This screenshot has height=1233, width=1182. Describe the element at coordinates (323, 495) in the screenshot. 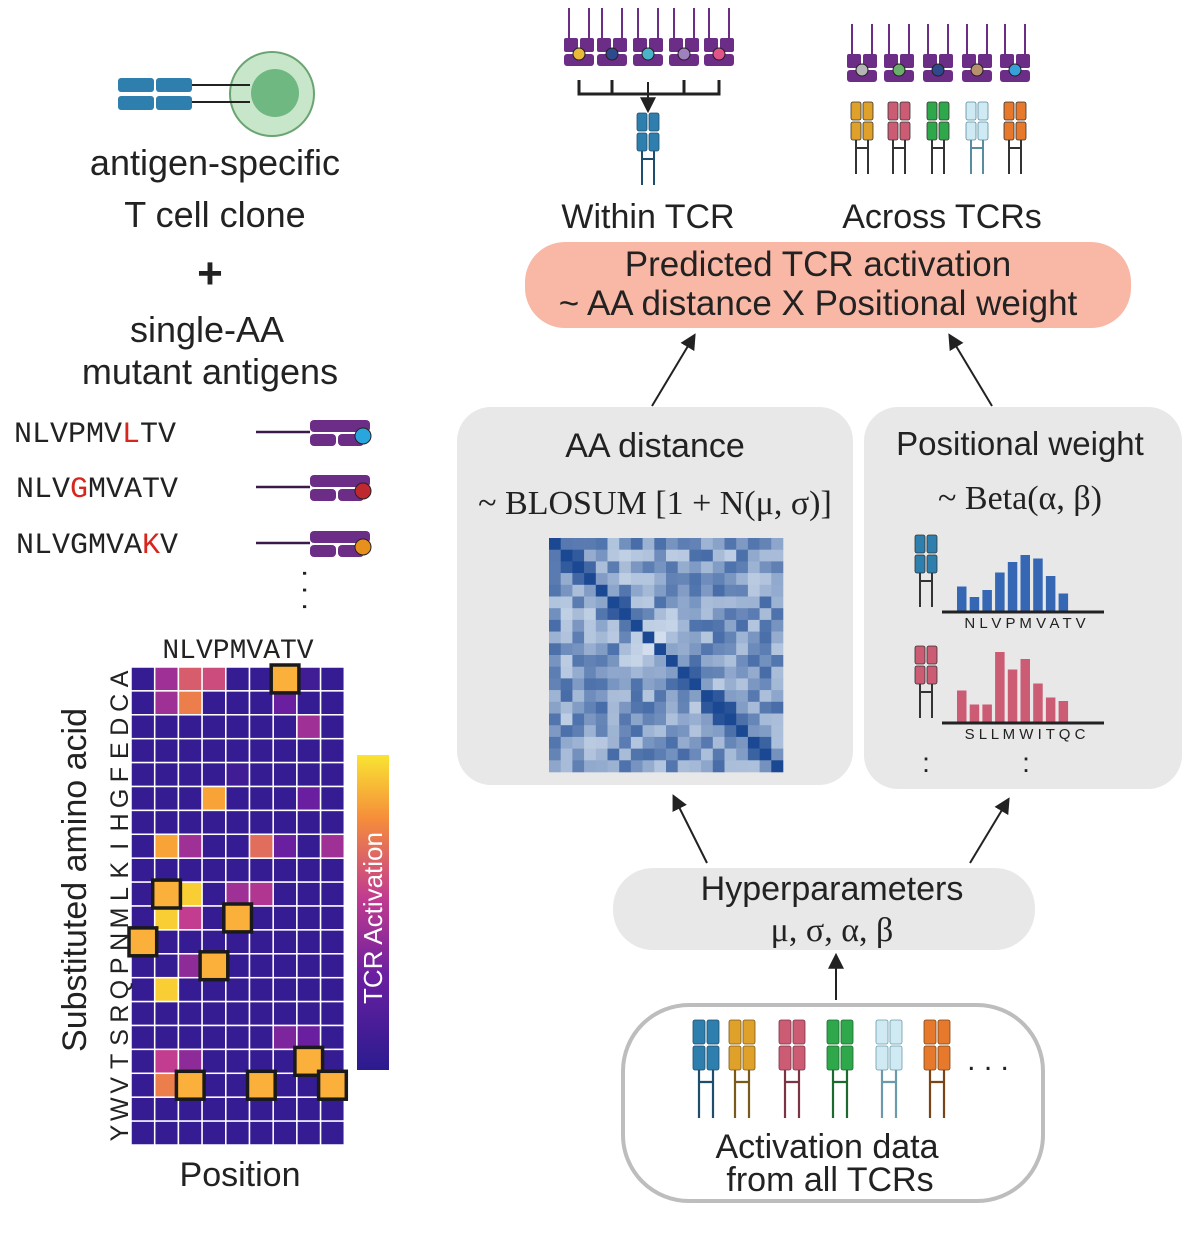

I see `mhc-block` at that location.